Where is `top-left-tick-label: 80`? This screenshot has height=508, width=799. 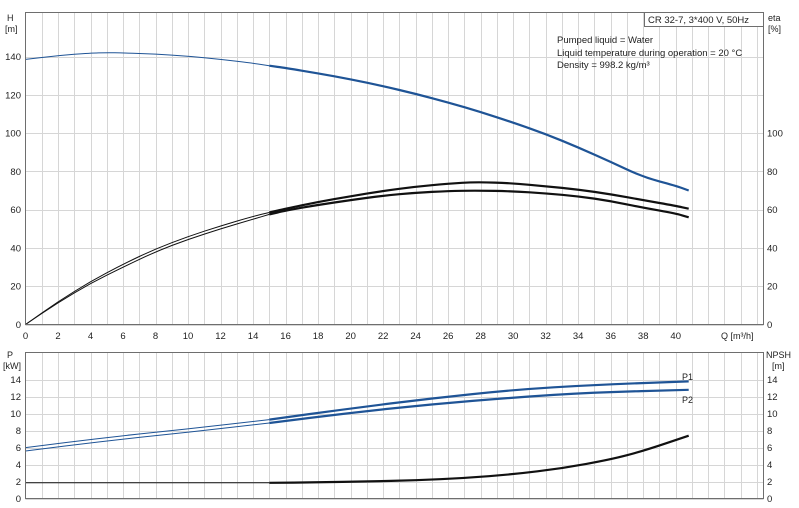
top-left-tick-label: 80 is located at coordinates (15, 172).